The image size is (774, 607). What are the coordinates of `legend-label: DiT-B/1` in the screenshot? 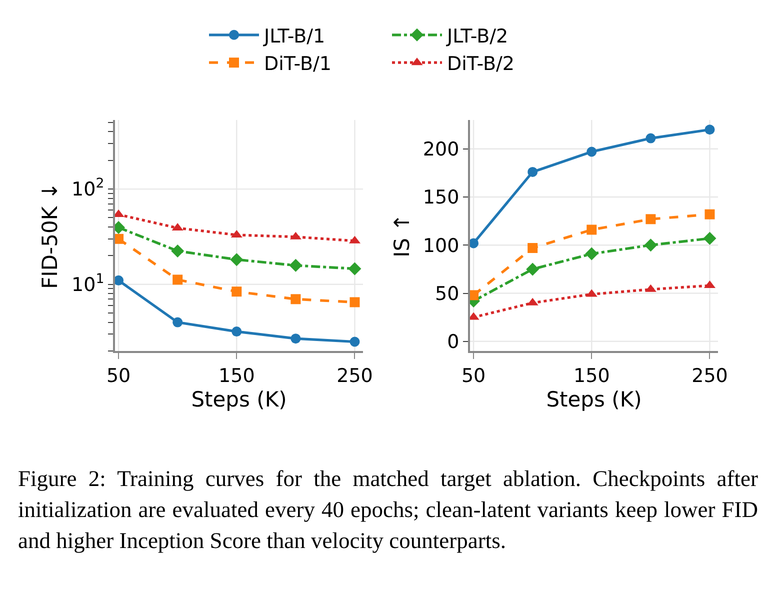 It's located at (298, 64).